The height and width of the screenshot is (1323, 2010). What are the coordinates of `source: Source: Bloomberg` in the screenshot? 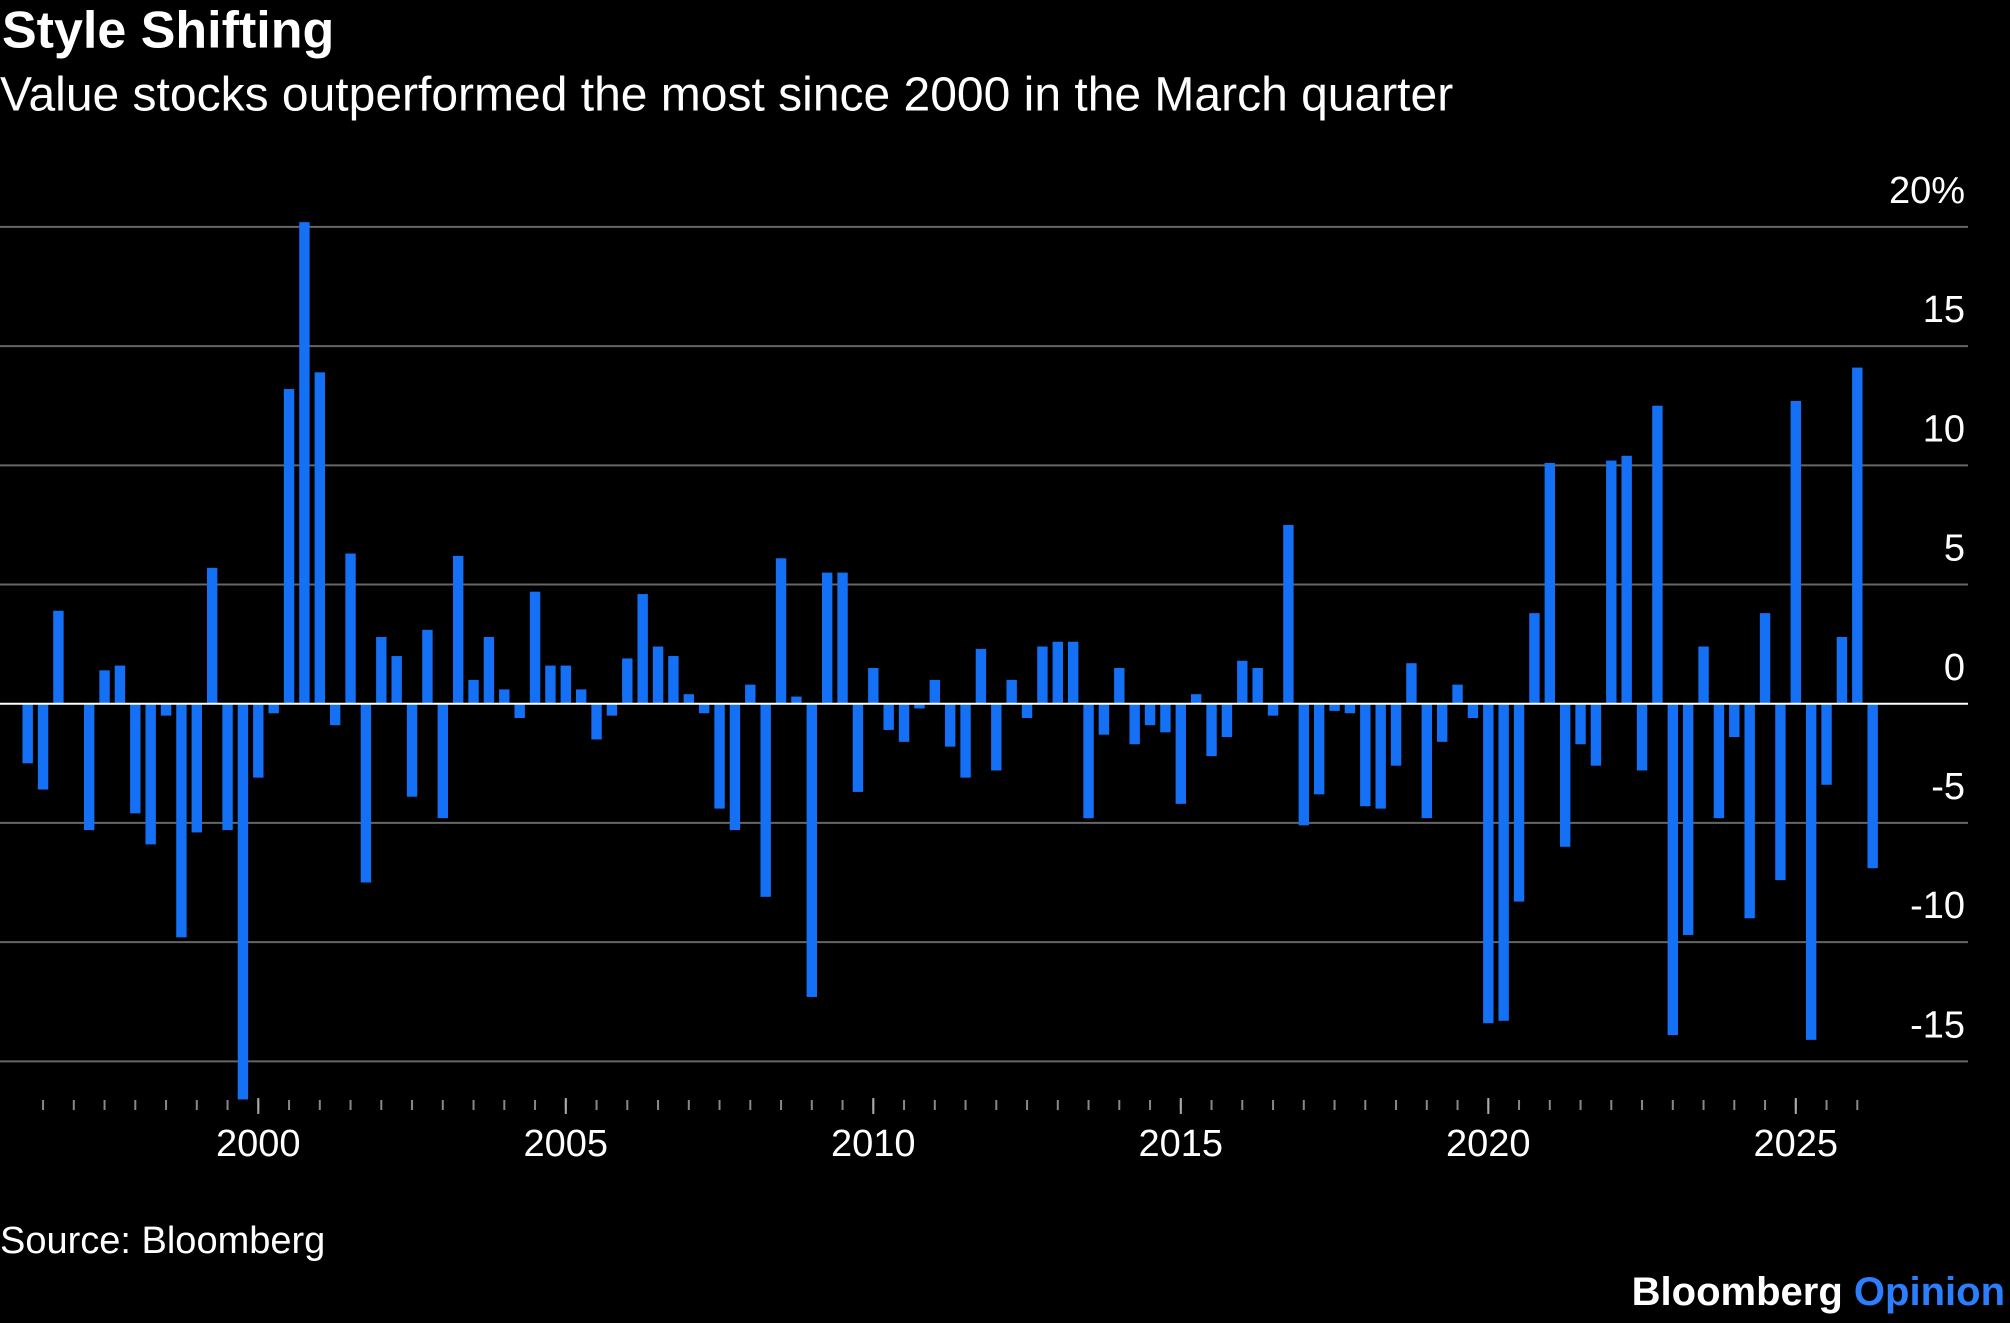 It's located at (162, 1241).